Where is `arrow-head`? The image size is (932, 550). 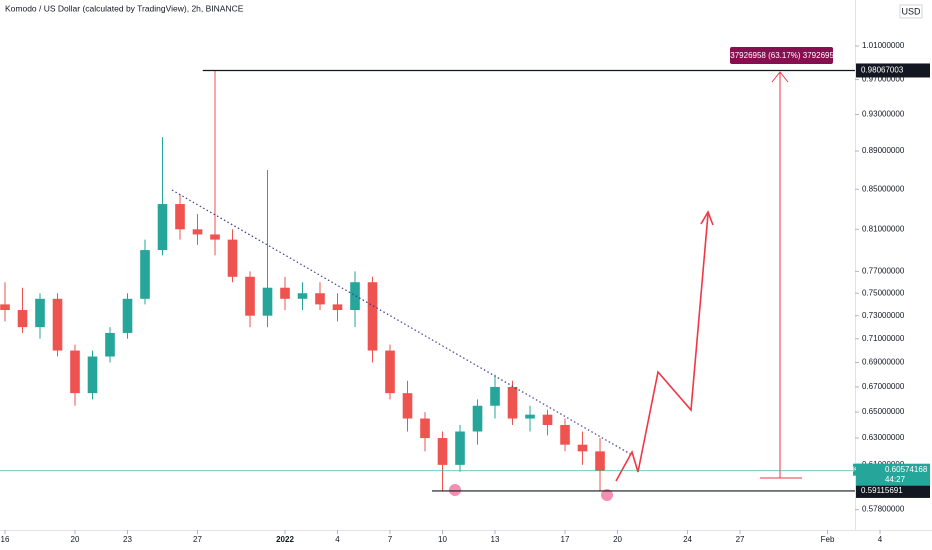
arrow-head is located at coordinates (707, 218).